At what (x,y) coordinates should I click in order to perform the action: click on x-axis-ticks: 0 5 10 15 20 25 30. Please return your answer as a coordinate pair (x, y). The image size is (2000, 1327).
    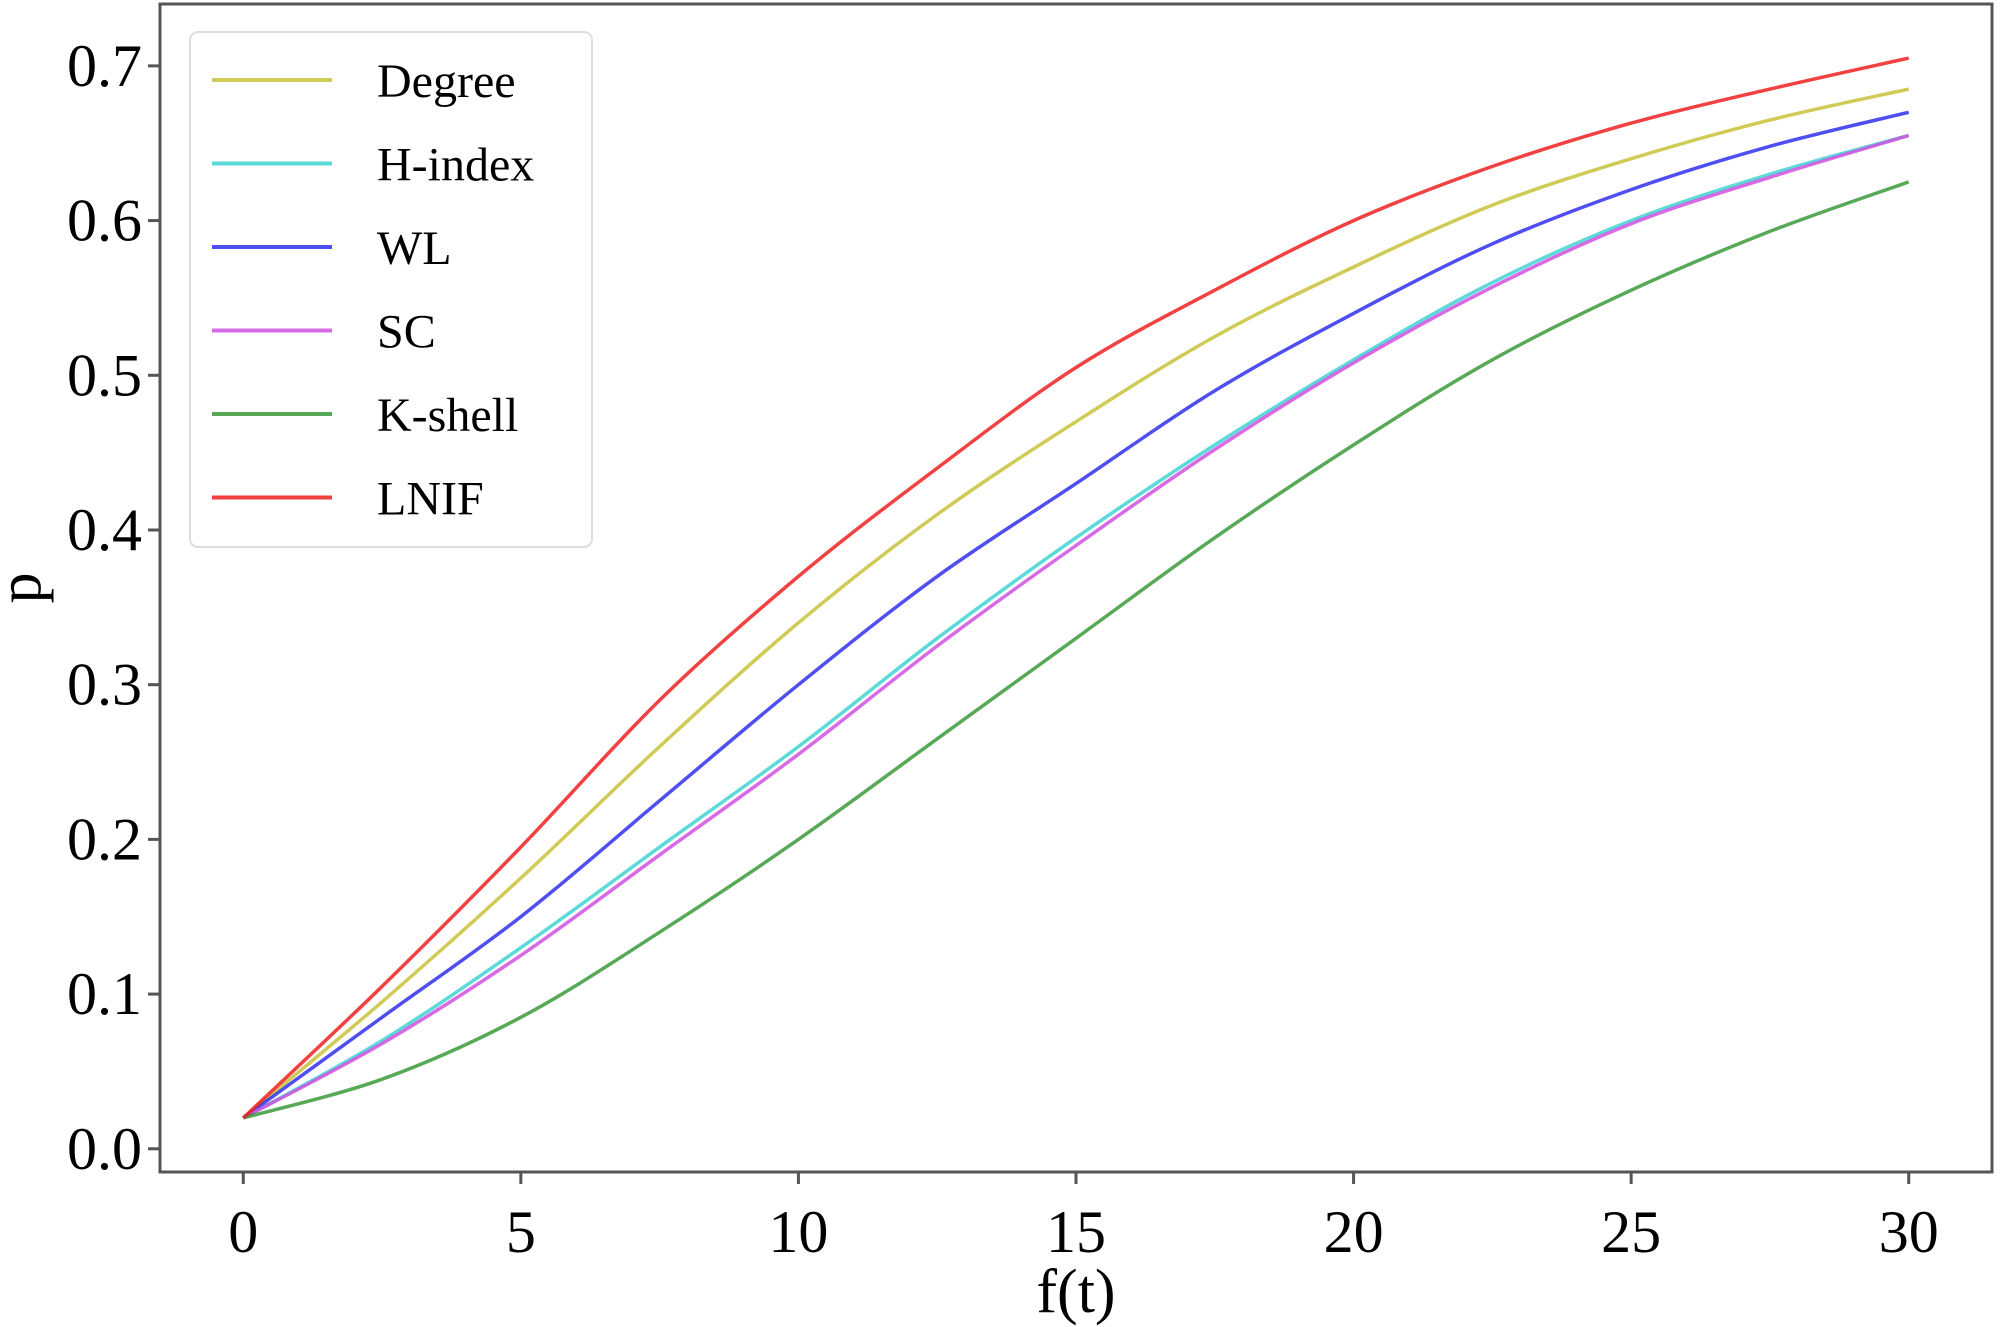
    Looking at the image, I should click on (1083, 1218).